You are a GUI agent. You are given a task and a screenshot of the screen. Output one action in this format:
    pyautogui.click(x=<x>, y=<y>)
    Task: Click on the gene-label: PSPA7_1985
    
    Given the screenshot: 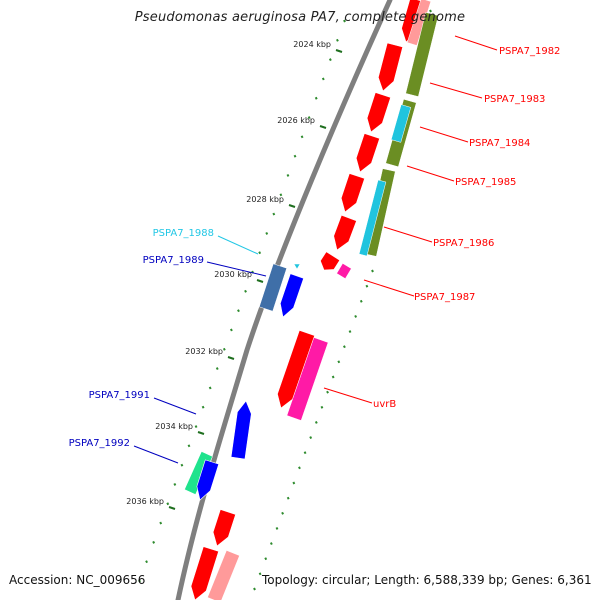 What is the action you would take?
    pyautogui.click(x=485, y=182)
    